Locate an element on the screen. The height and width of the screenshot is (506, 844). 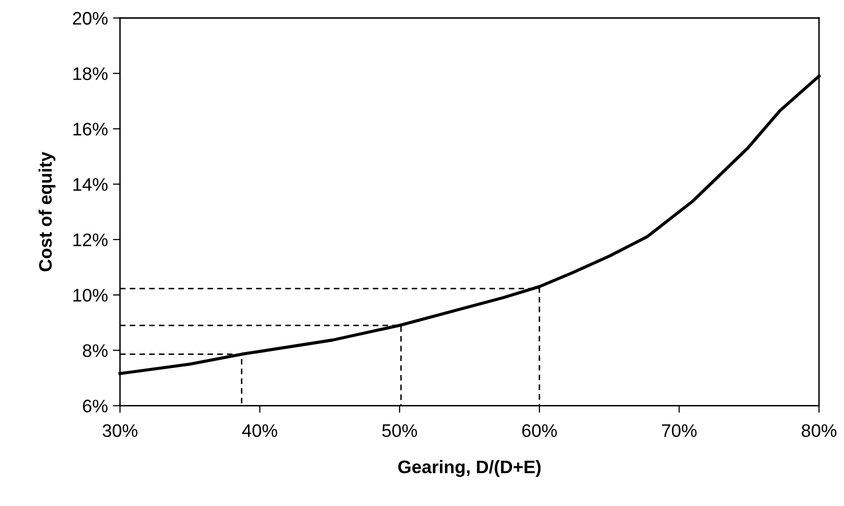
y-tick-label: 6% is located at coordinates (95, 406).